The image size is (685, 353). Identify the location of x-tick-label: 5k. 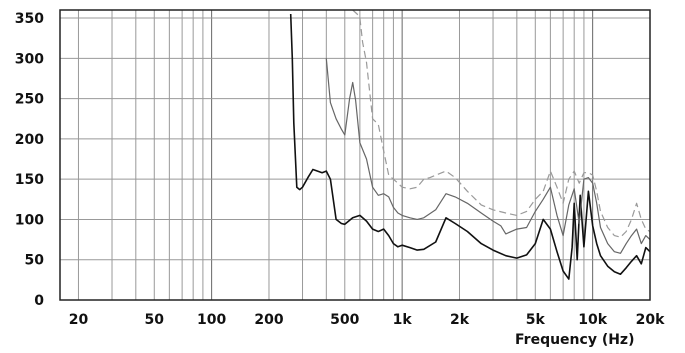
(536, 320).